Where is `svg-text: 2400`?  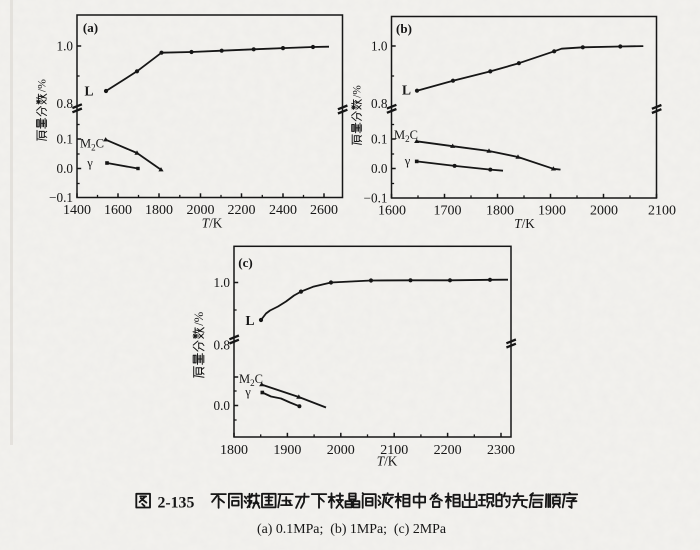
svg-text: 2400 is located at coordinates (283, 210).